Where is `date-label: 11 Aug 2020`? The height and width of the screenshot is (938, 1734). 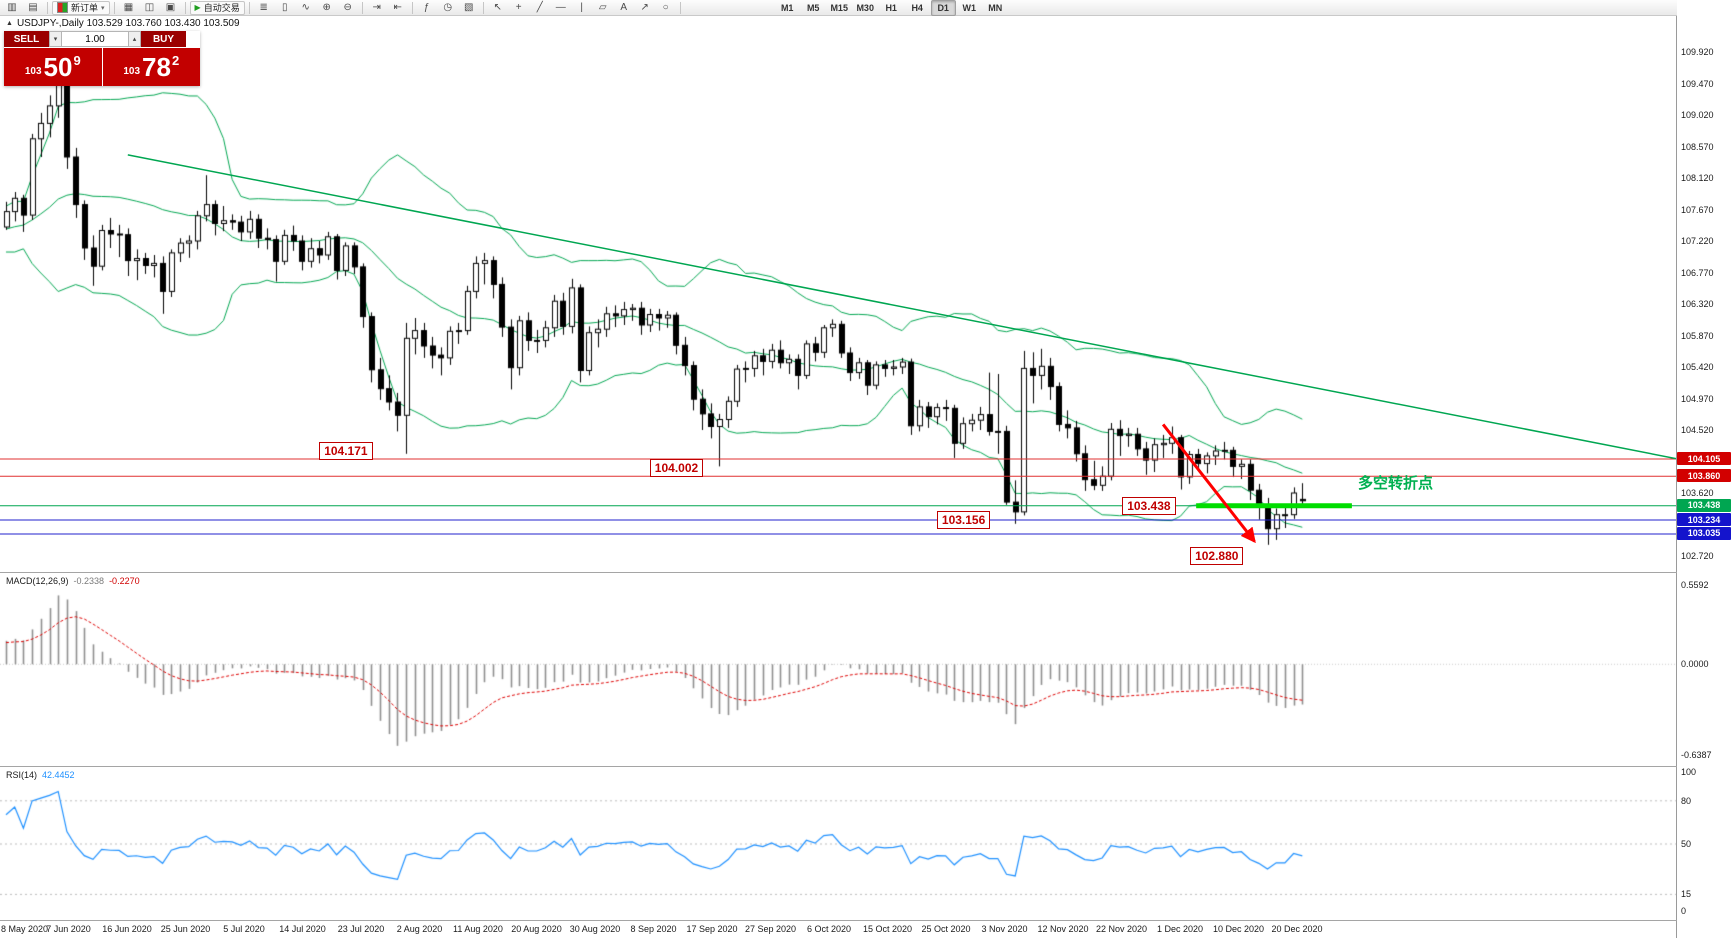
date-label: 11 Aug 2020 is located at coordinates (478, 929).